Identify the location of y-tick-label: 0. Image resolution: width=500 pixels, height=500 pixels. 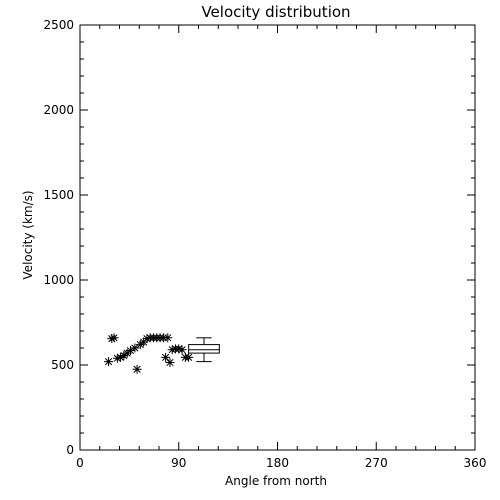
(70, 450).